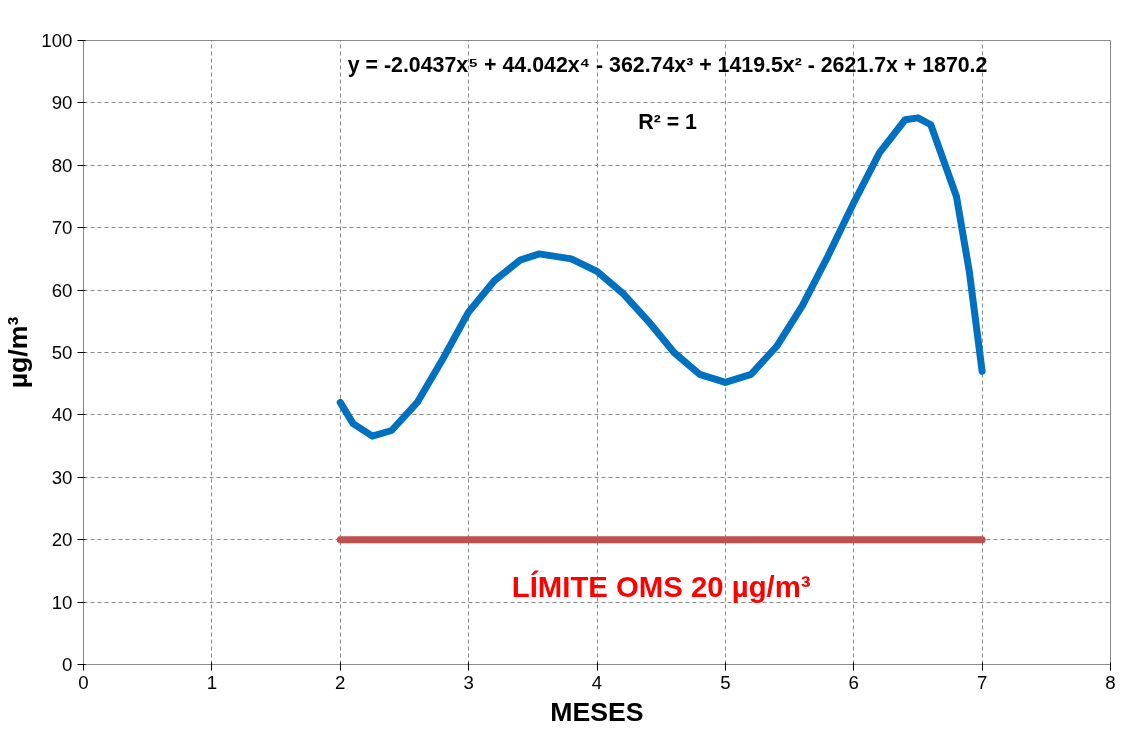 This screenshot has width=1145, height=749. I want to click on y-axis-title: µg/m³, so click(18, 352).